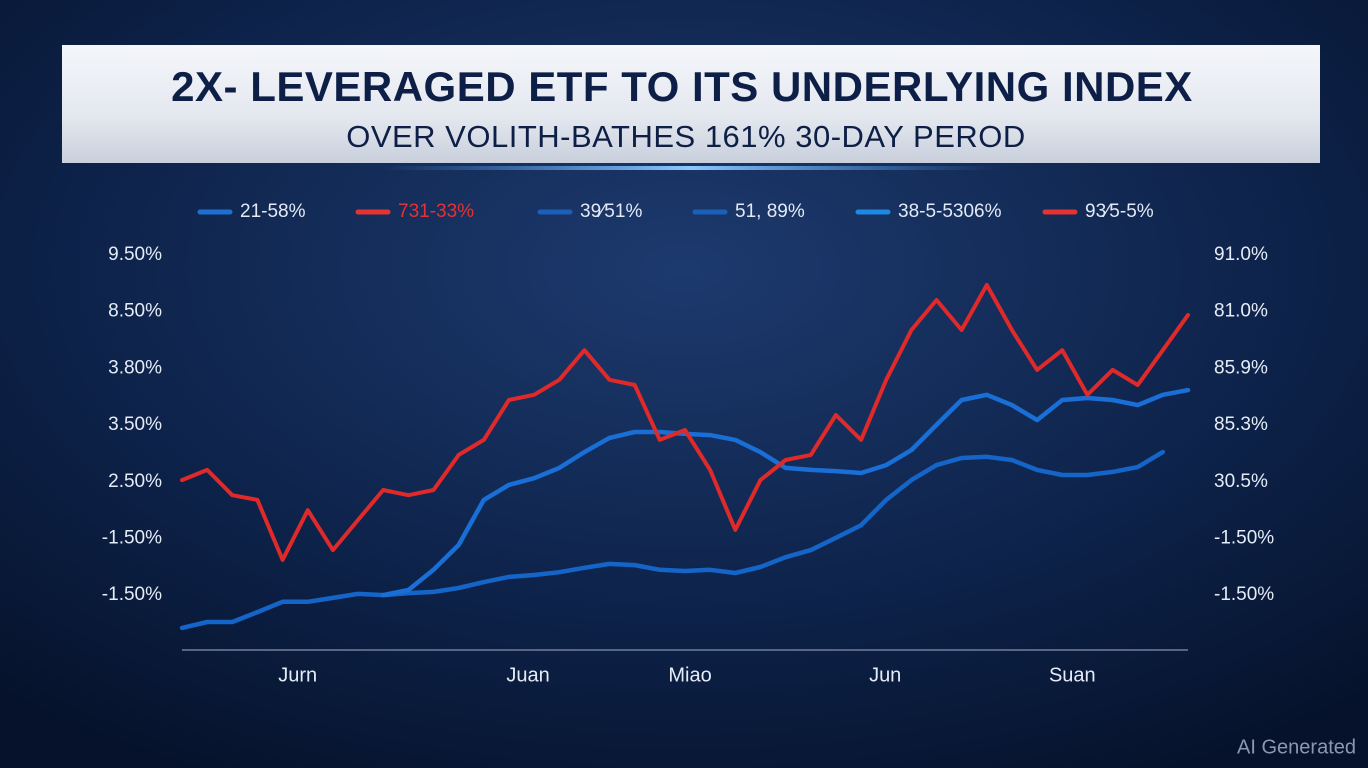  What do you see at coordinates (1241, 254) in the screenshot?
I see `y2-tick-label: 91.0%` at bounding box center [1241, 254].